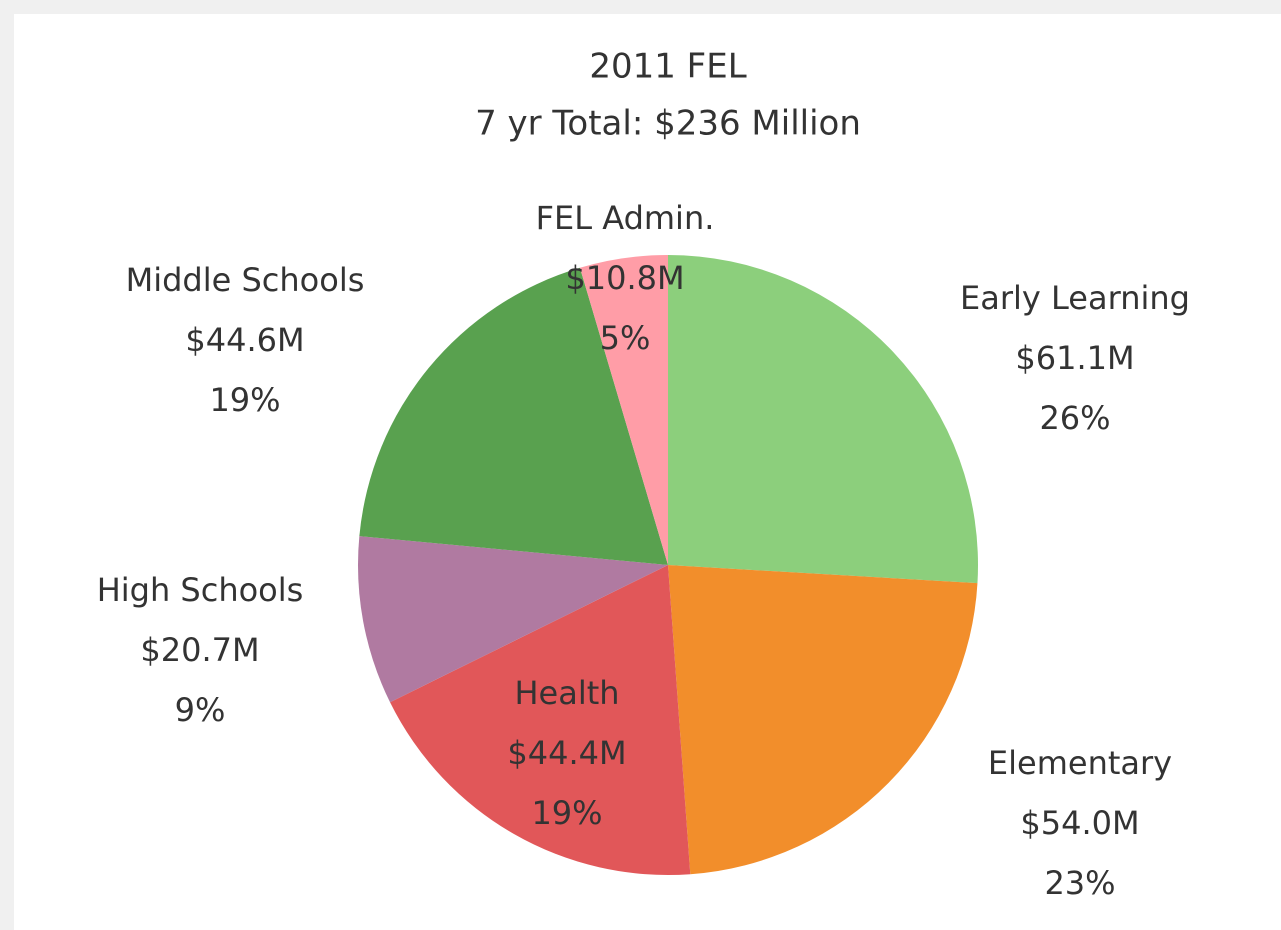 The image size is (1281, 930). What do you see at coordinates (1074, 418) in the screenshot?
I see `percent-label: 26%` at bounding box center [1074, 418].